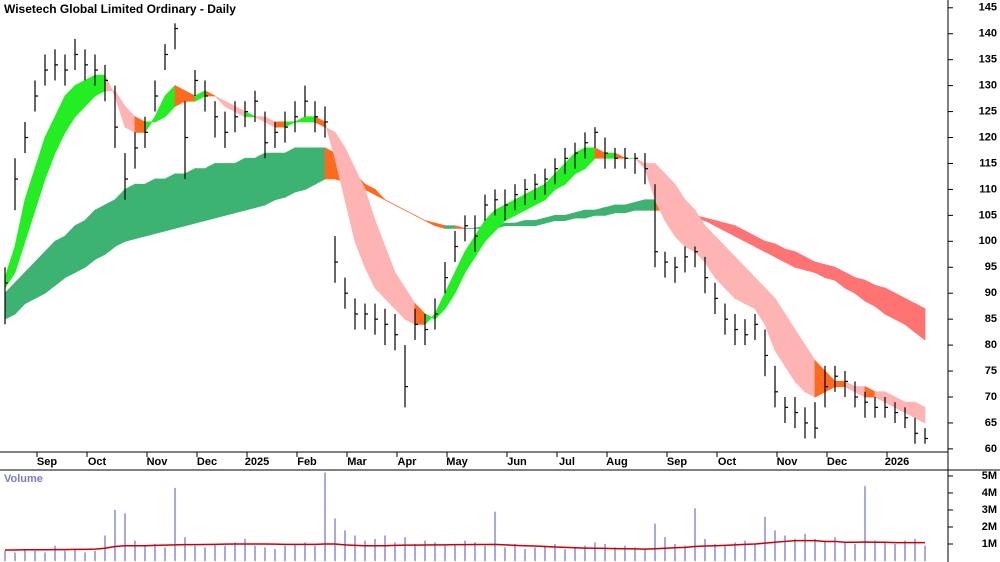 This screenshot has width=1000, height=562. What do you see at coordinates (567, 462) in the screenshot?
I see `x-tick-label: Jul` at bounding box center [567, 462].